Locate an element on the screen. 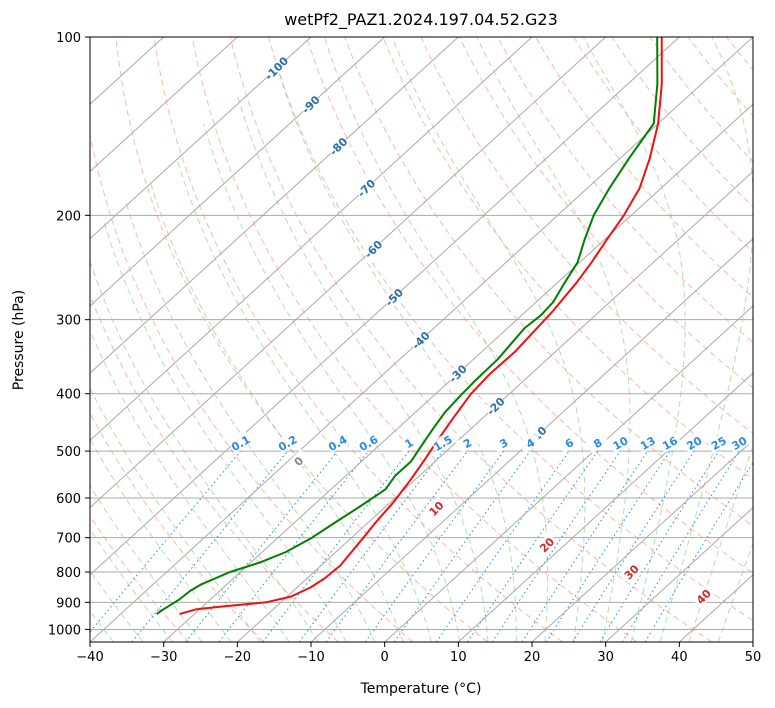 The width and height of the screenshot is (775, 708). y-tick-label: 300 is located at coordinates (68, 321).